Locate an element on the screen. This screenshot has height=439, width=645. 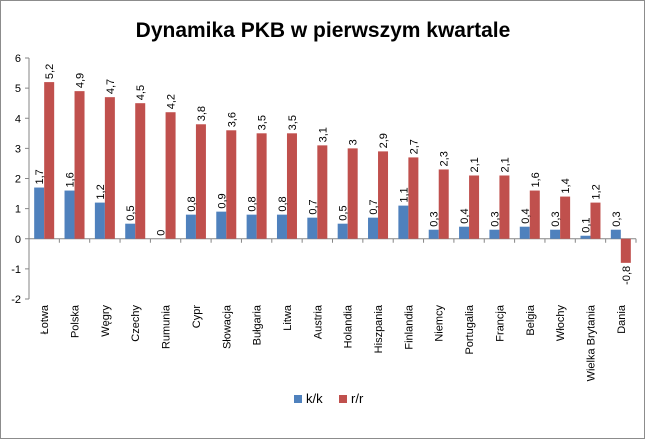
data-label: 4,5 is located at coordinates (141, 92).